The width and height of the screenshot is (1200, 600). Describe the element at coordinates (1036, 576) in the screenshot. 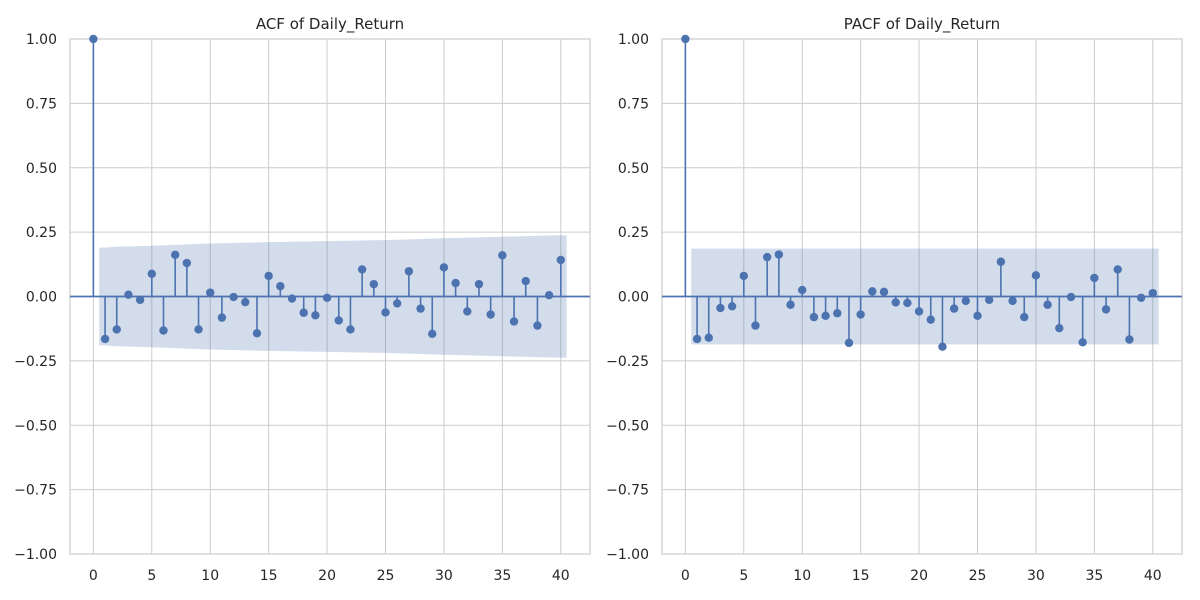

I see `pacf-x-tick-label: 30` at that location.